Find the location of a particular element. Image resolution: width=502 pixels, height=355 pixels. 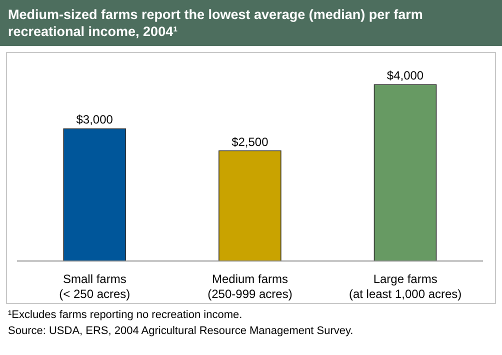

chart-title: Medium-sized farms report the lowest average (median) per farm recreational income, 2004¹ is located at coordinates (251, 23).